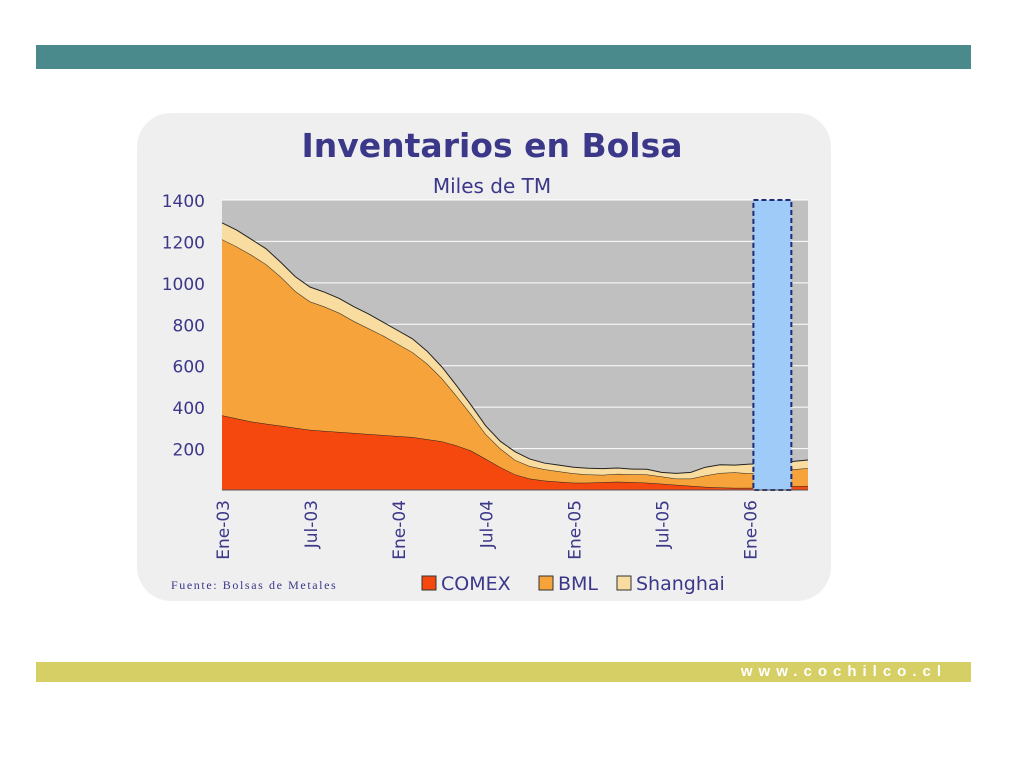 The image size is (1024, 768). What do you see at coordinates (254, 585) in the screenshot?
I see `source-note: Fuente: Bolsas de Metales` at bounding box center [254, 585].